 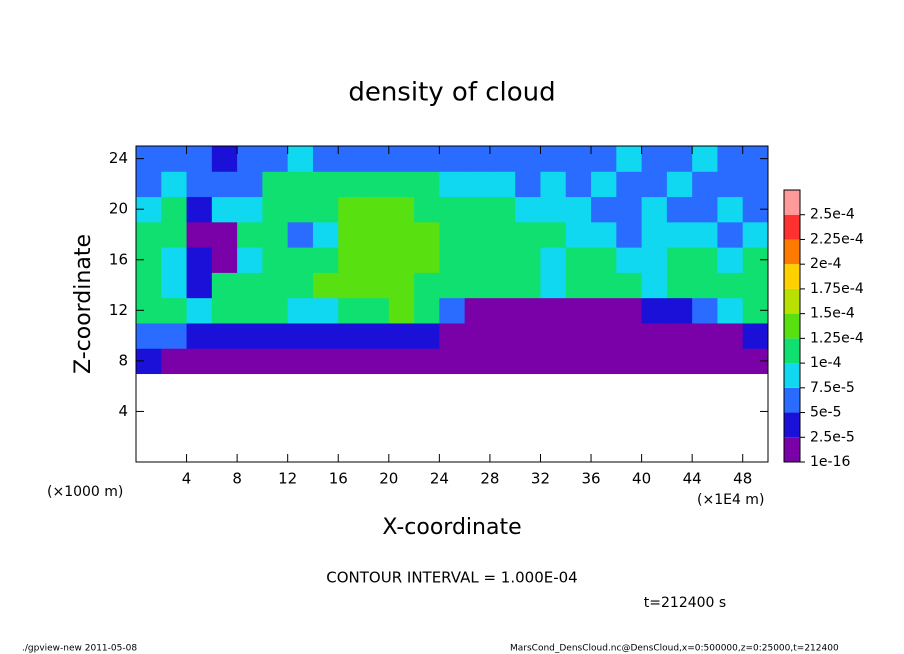 I want to click on colorbar-label: 2.5e-4, so click(x=832, y=215).